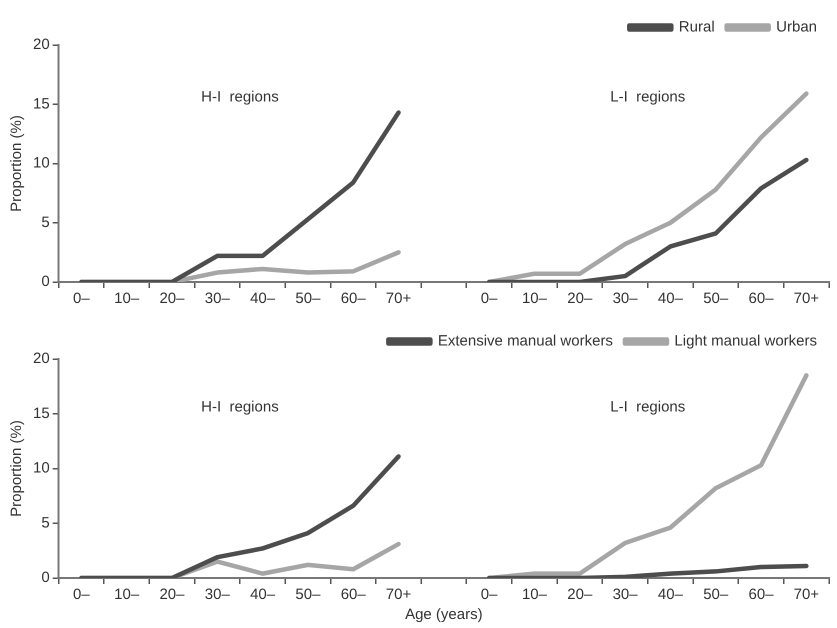 Image resolution: width=837 pixels, height=628 pixels. What do you see at coordinates (696, 27) in the screenshot?
I see `legend-label: Rural` at bounding box center [696, 27].